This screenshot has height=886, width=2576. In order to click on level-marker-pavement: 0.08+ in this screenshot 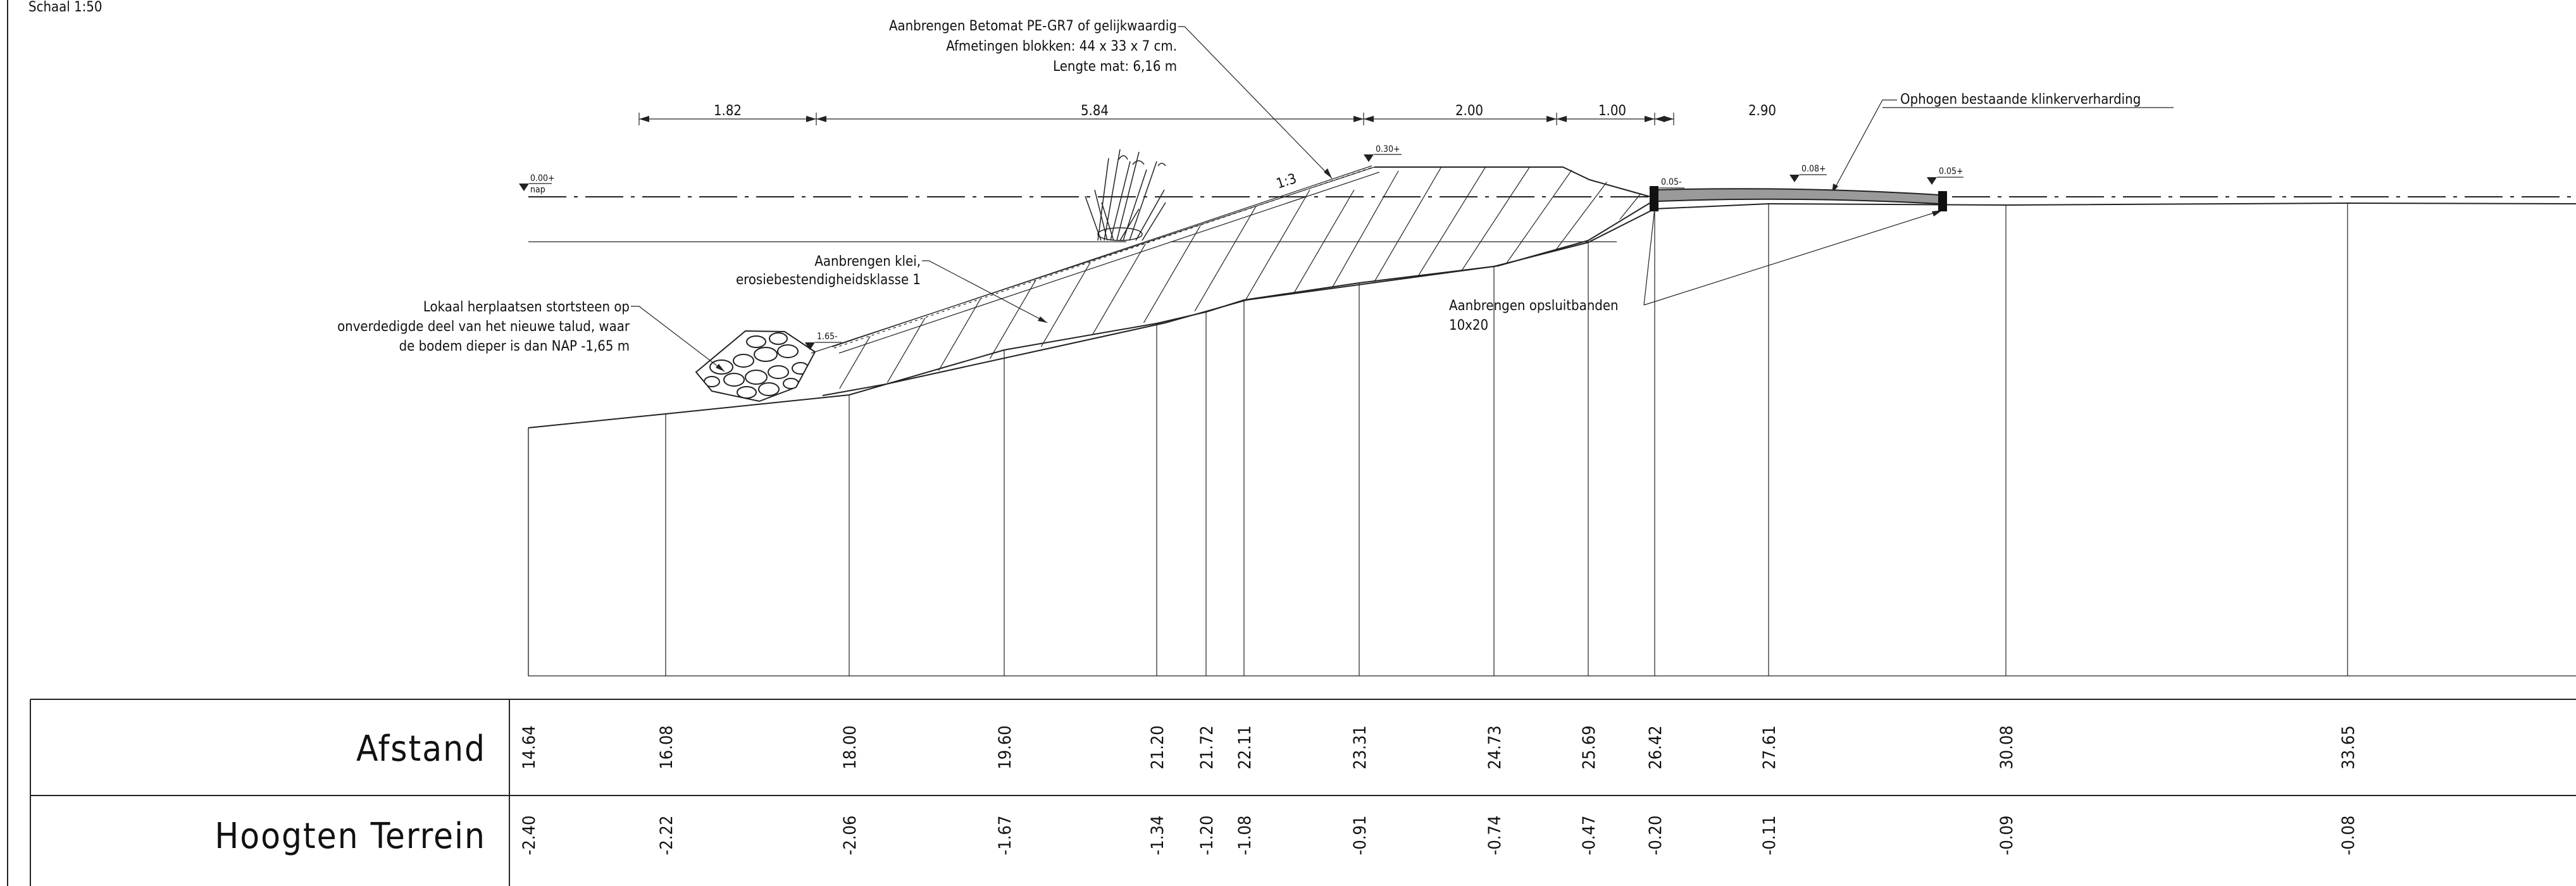, I will do `click(1808, 173)`.